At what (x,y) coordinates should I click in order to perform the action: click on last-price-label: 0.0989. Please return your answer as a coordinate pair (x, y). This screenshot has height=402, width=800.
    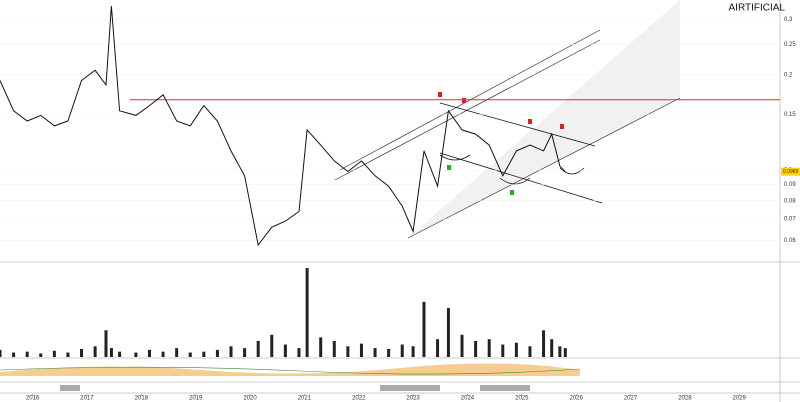
    Looking at the image, I should click on (791, 172).